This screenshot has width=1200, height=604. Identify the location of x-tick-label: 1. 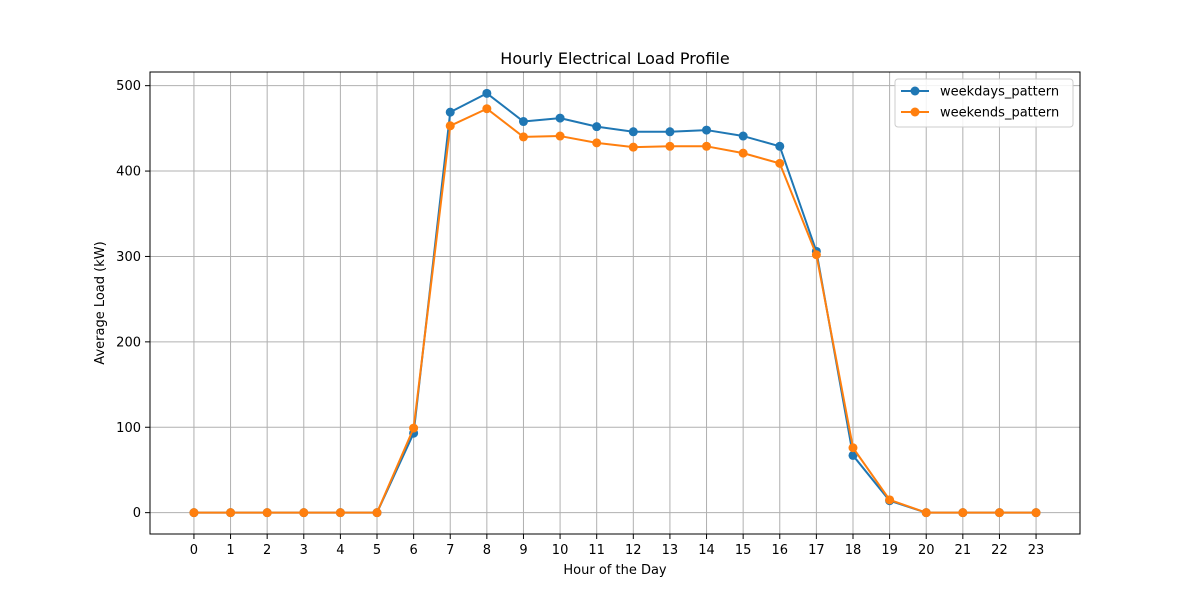
(230, 550).